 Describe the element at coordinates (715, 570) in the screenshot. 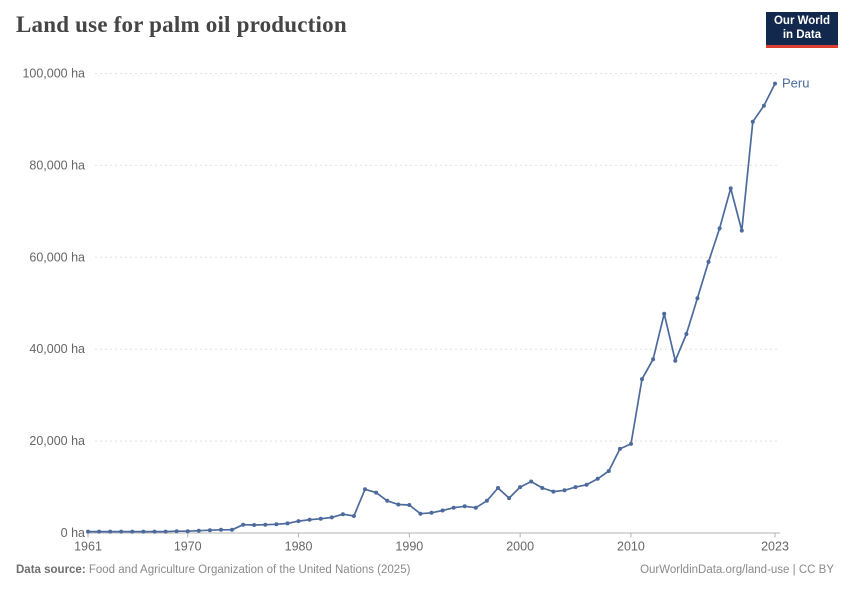

I see `owid-url-link: OurWorldinData.org/land-use` at that location.